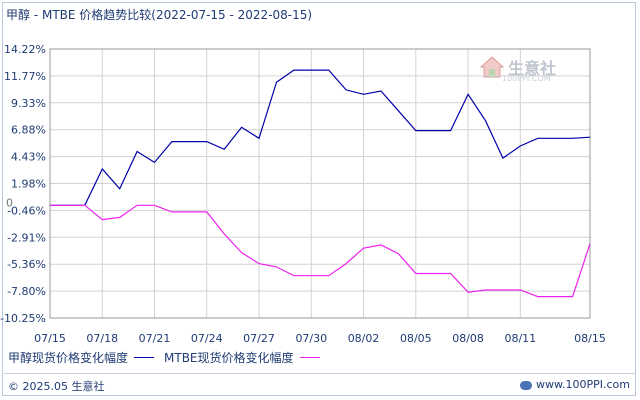  I want to click on legend-label-mtbe: MTBE现货价格变化幅度, so click(229, 358).